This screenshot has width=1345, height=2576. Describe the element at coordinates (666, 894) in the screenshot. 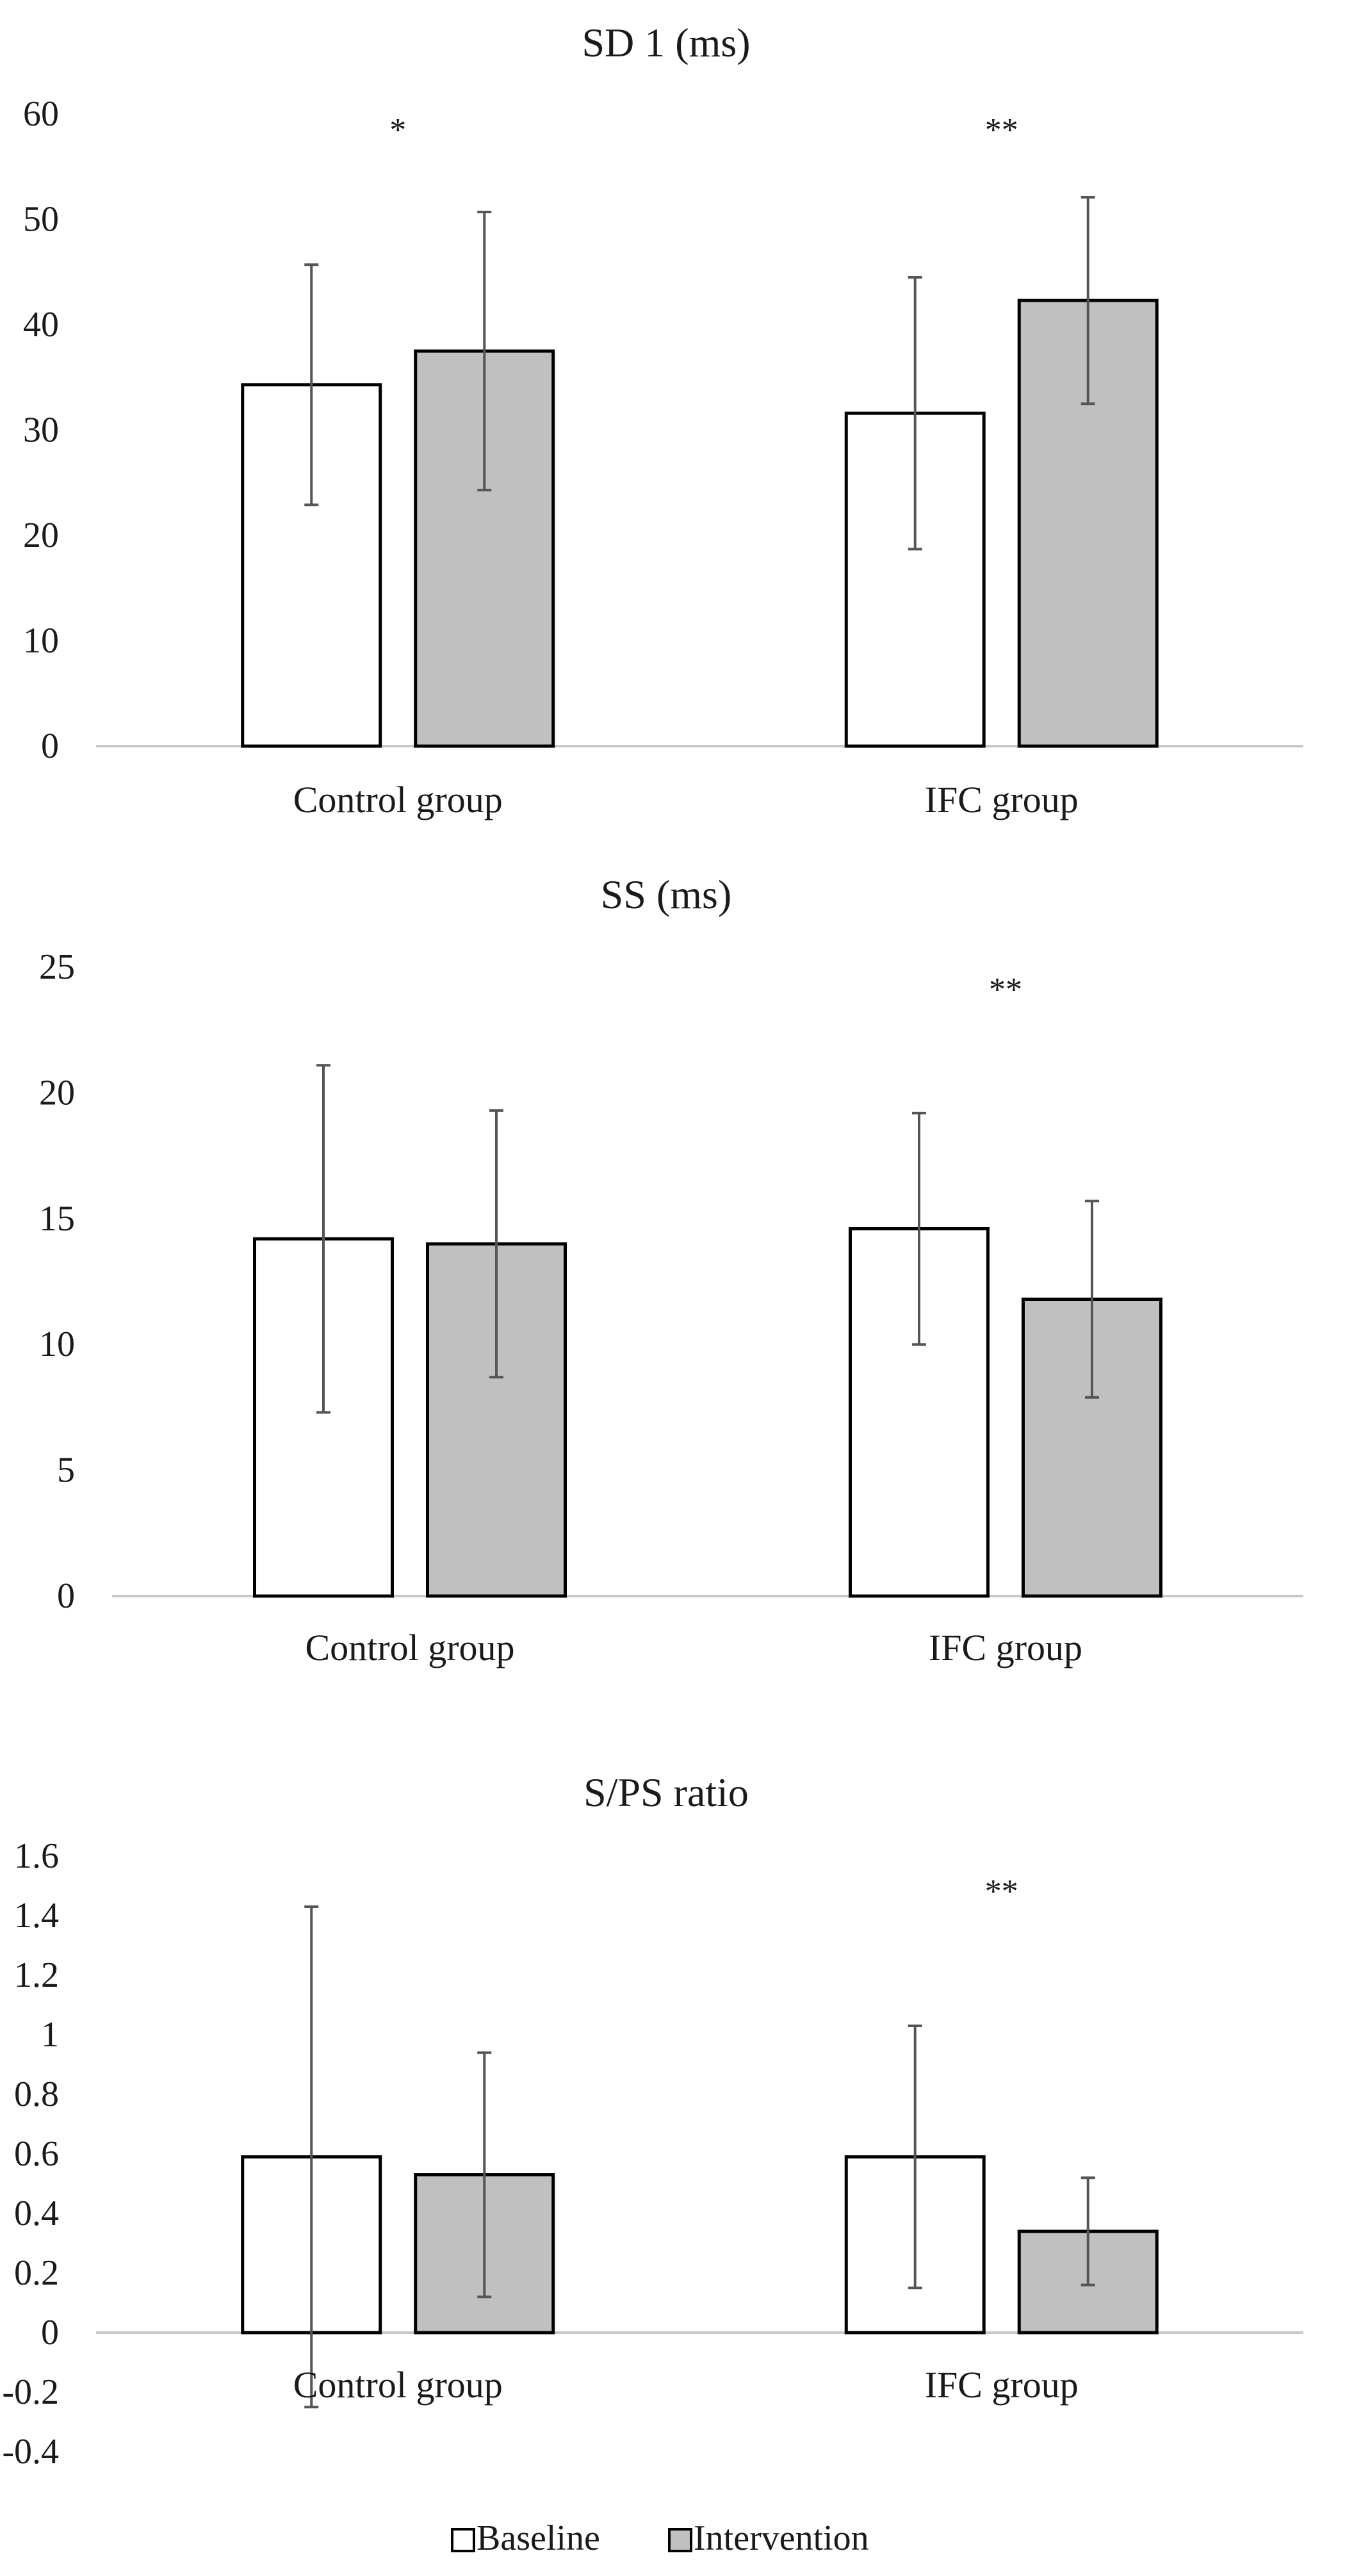

I see `chart-title: SS (ms)` at that location.